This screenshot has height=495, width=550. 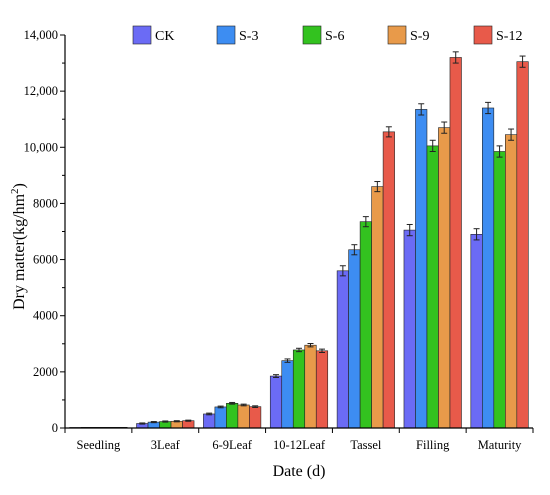 What do you see at coordinates (209, 421) in the screenshot?
I see `bar-ck-6-9leaf` at bounding box center [209, 421].